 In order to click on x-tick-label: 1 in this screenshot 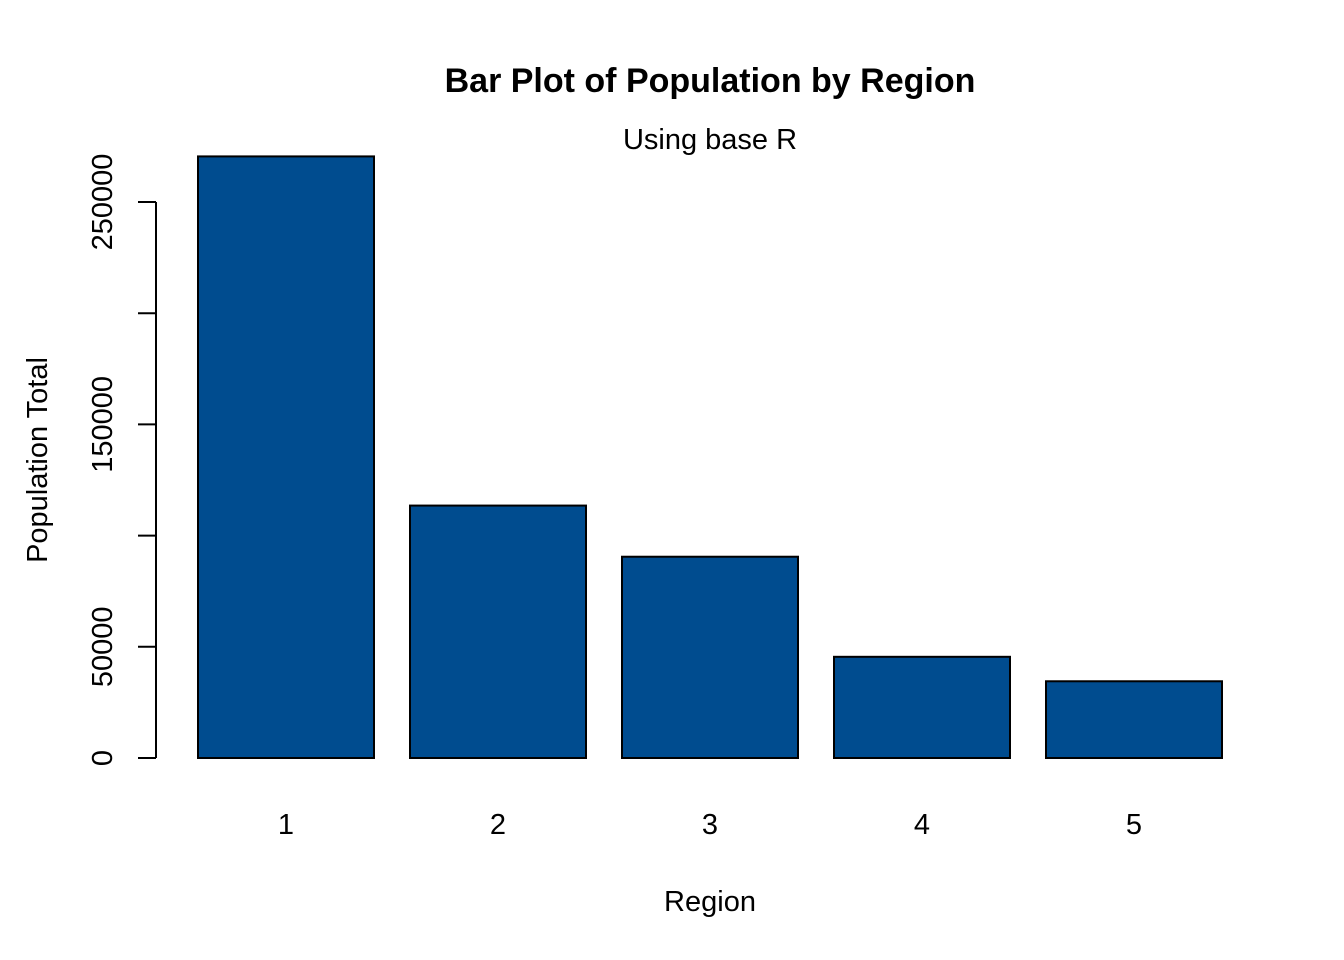, I will do `click(286, 825)`.